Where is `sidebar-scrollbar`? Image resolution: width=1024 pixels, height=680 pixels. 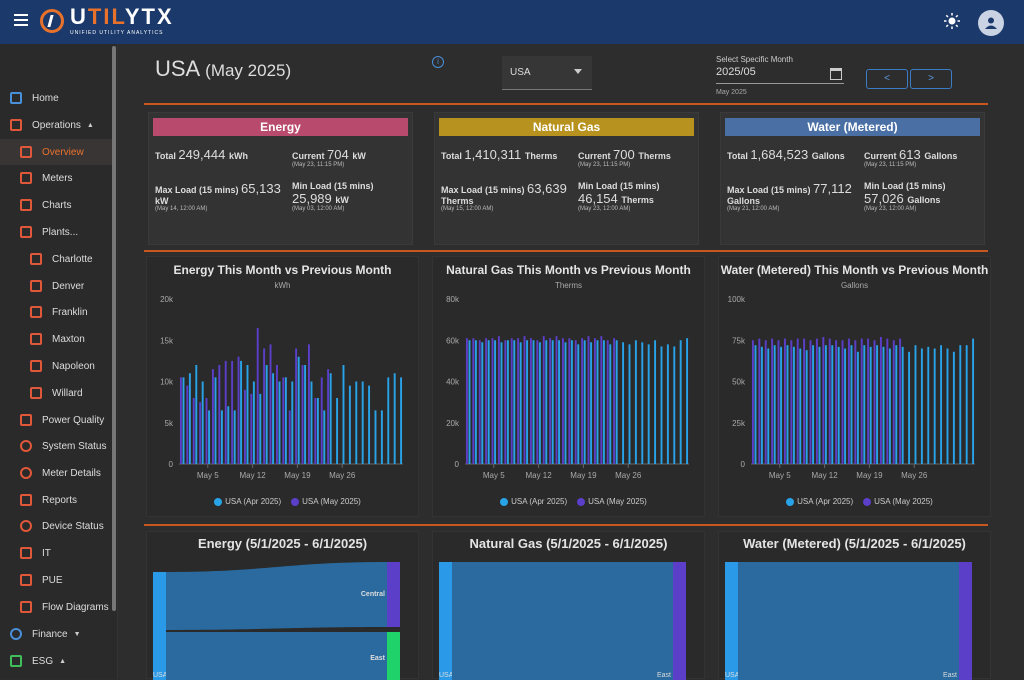
sidebar-scrollbar is located at coordinates (114, 328).